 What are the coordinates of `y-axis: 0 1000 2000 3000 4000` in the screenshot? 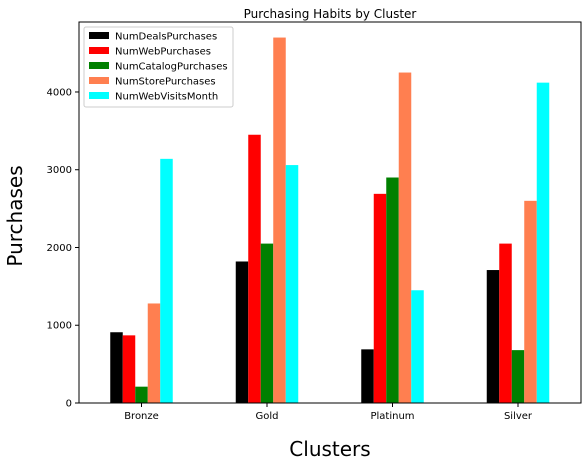 It's located at (63, 248).